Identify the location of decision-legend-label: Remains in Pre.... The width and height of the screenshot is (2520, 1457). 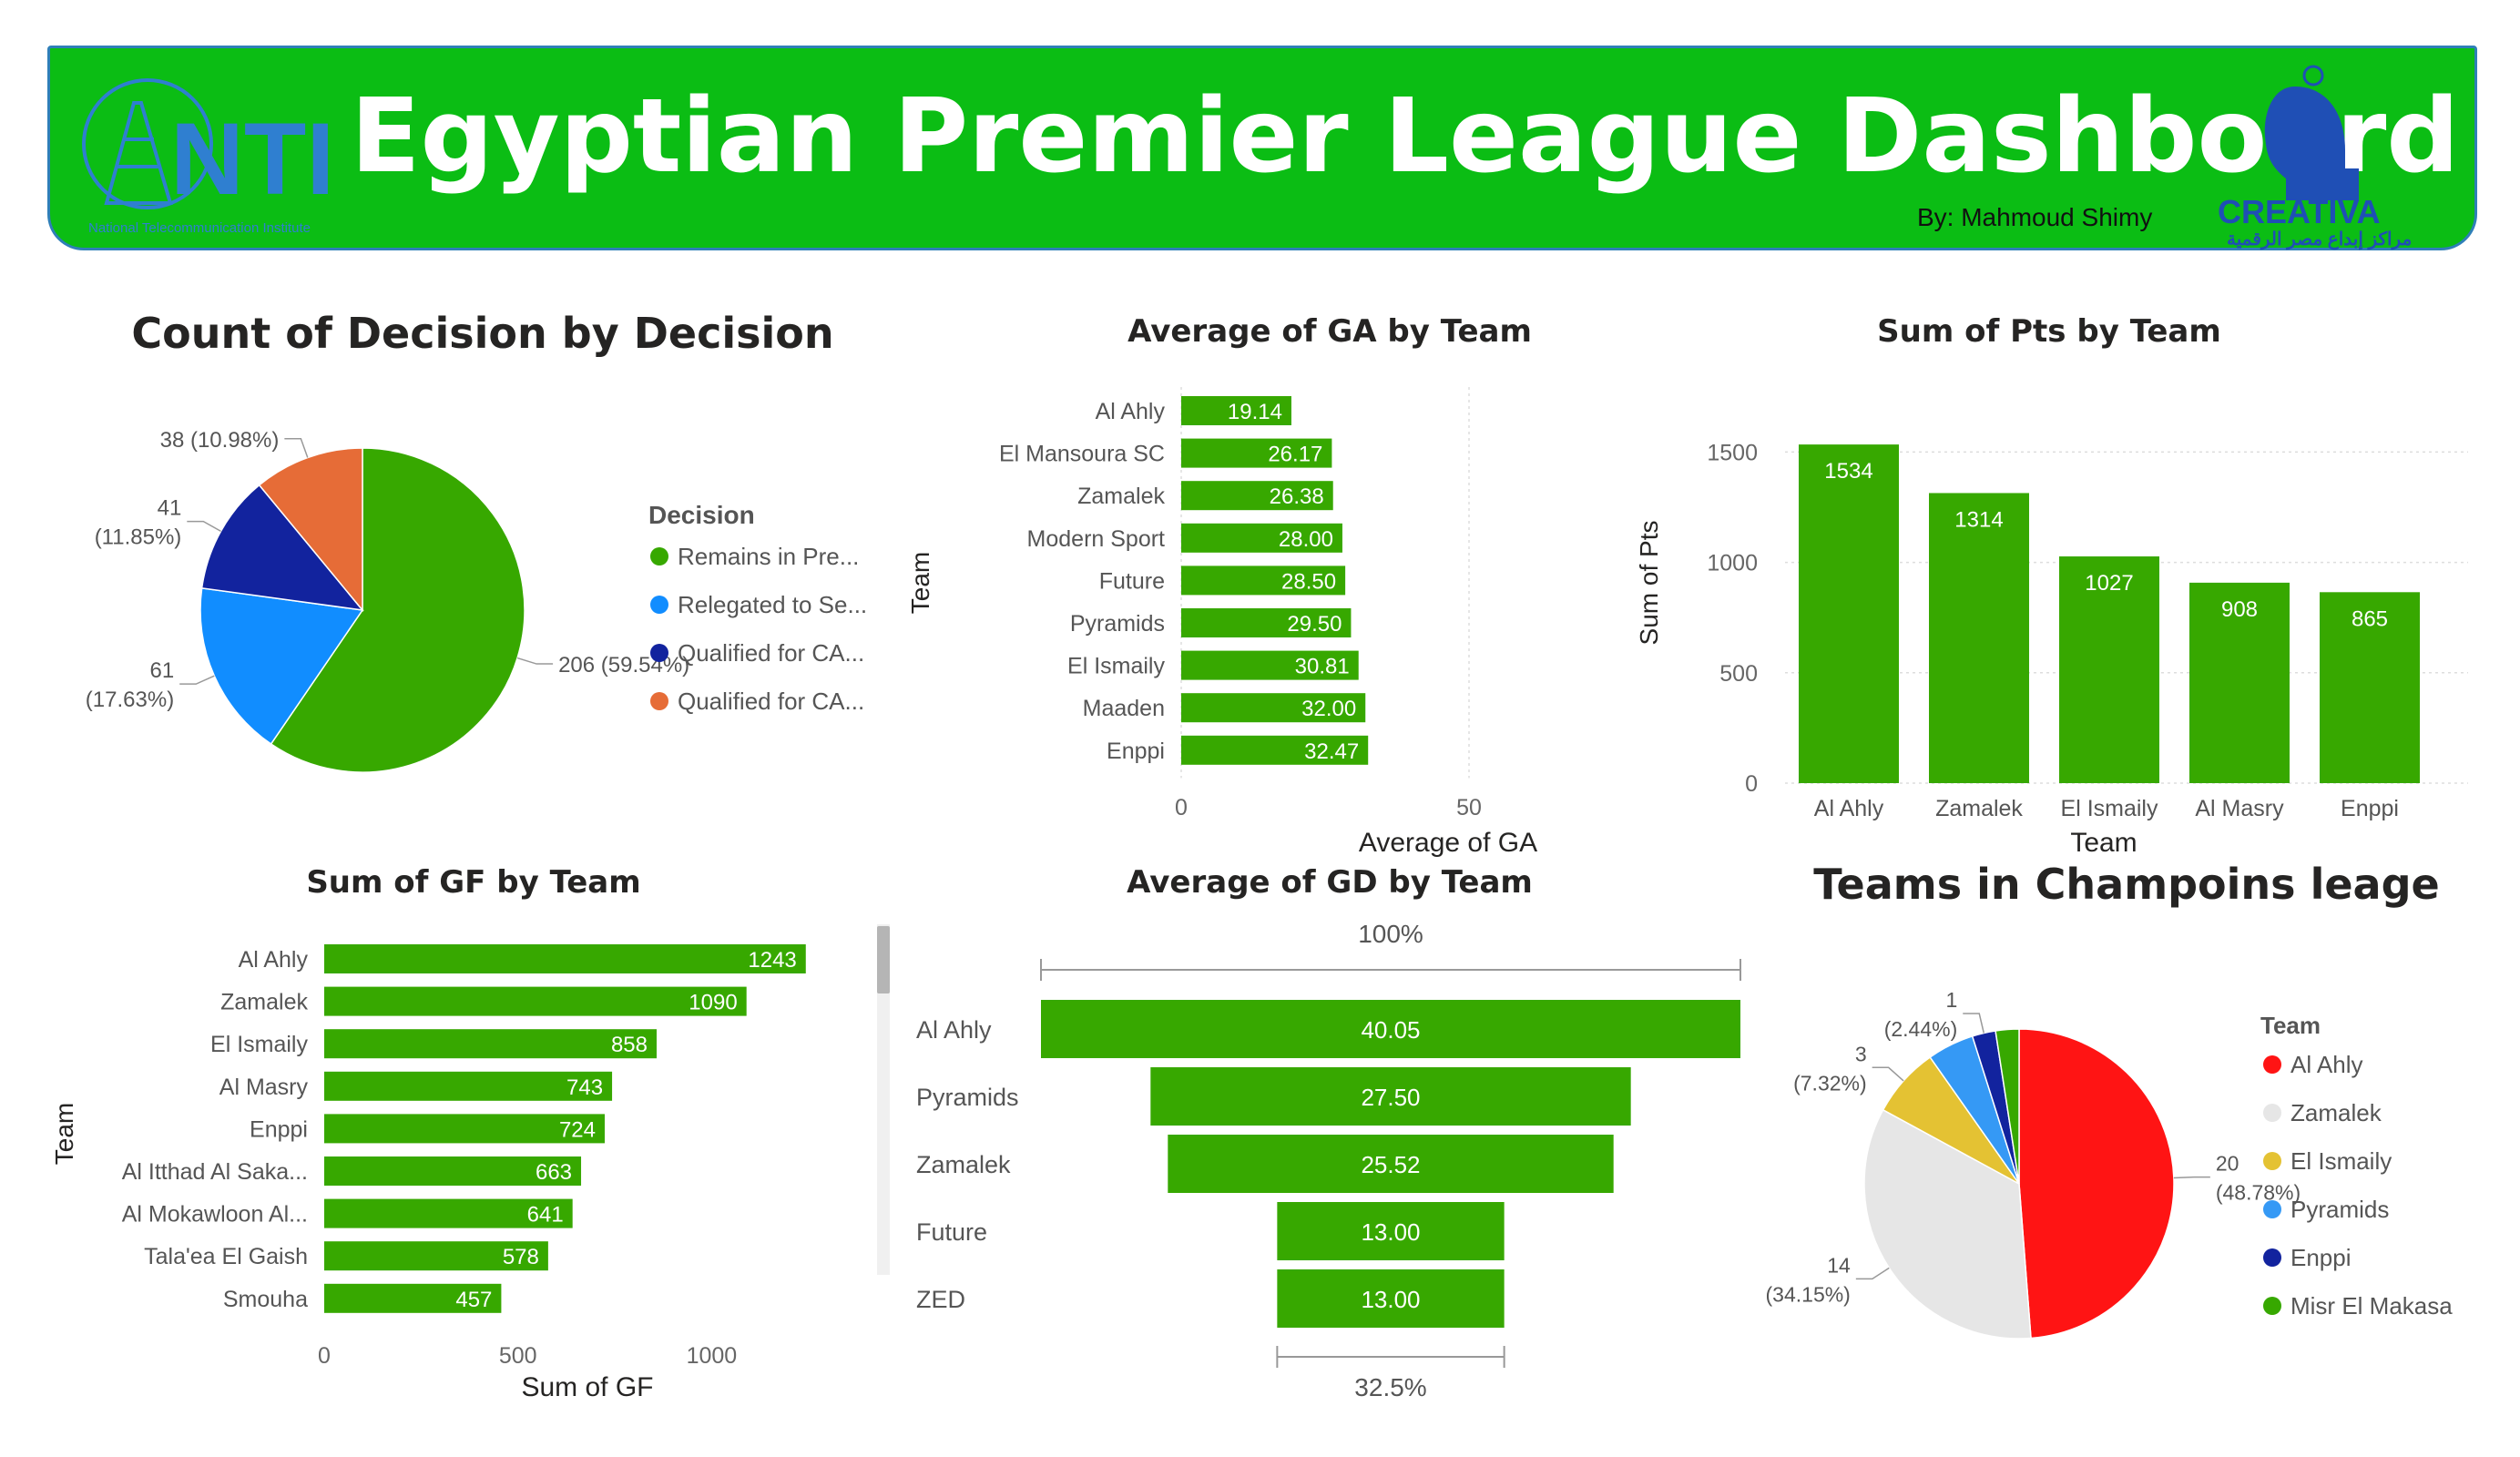
(768, 556).